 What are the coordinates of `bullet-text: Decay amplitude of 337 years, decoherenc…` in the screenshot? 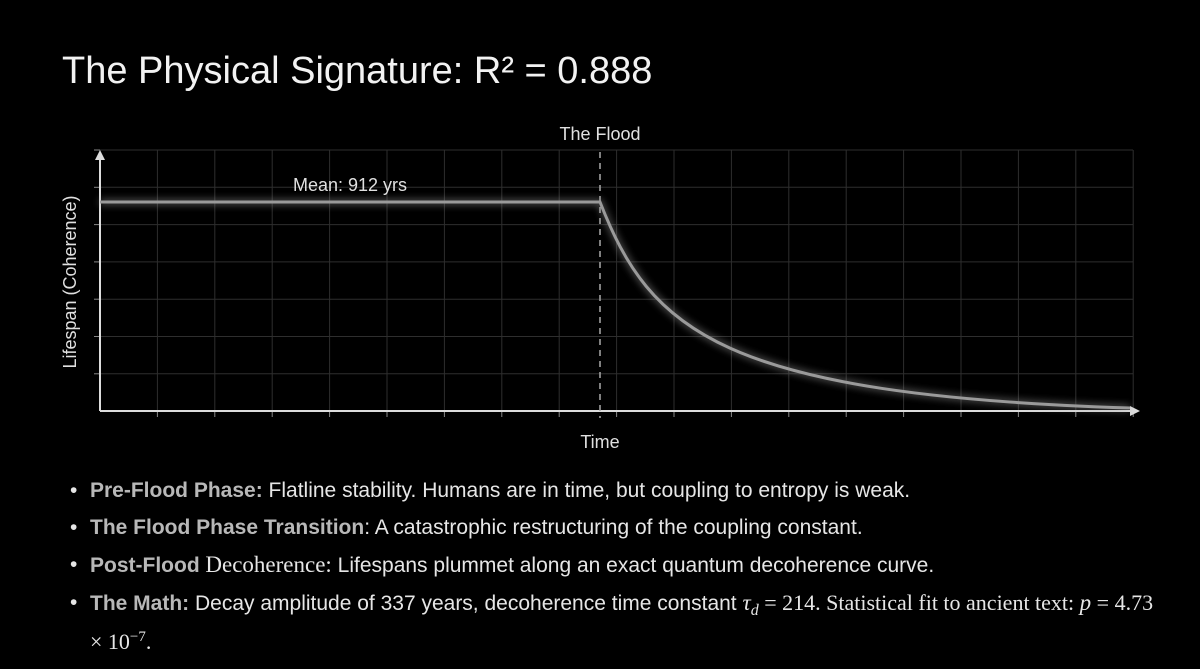 It's located at (466, 603).